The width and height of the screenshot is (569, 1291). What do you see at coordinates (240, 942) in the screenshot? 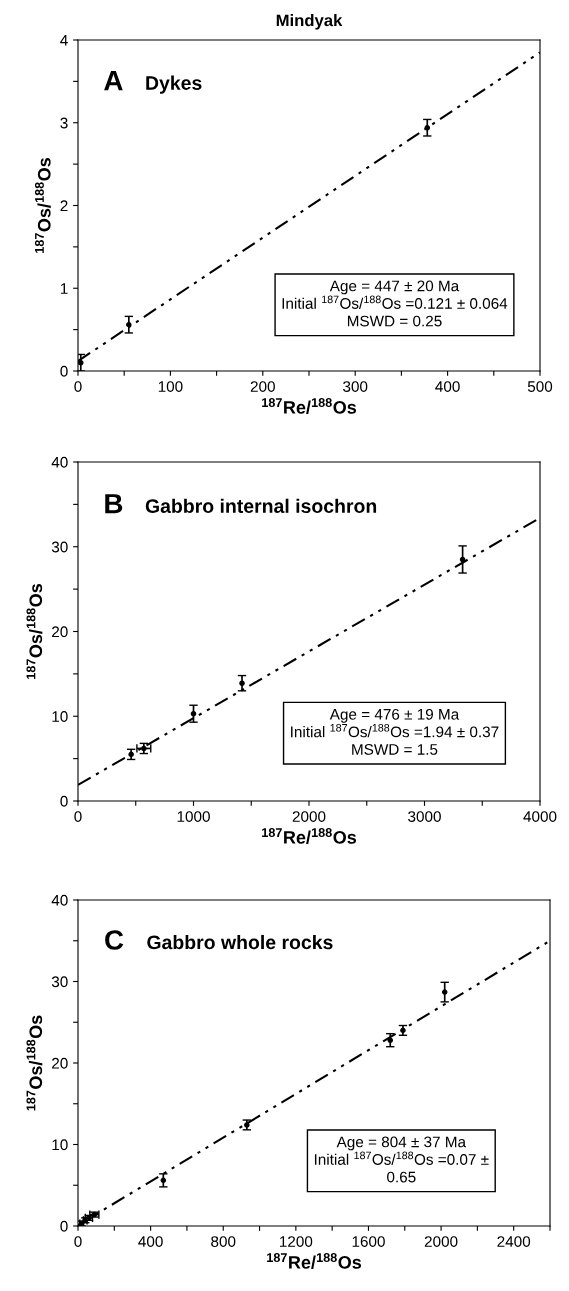
I see `annotation: Gabbro whole rocks` at bounding box center [240, 942].